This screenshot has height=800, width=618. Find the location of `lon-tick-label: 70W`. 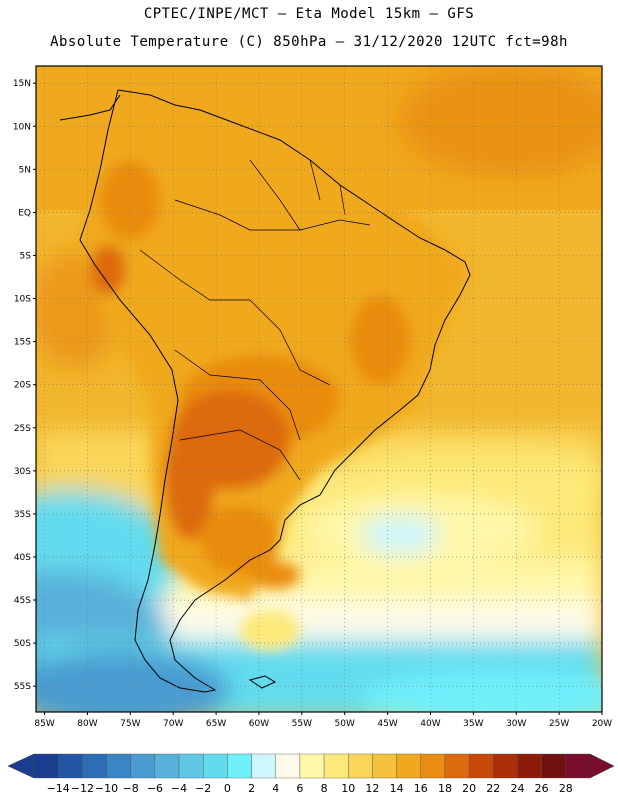

lon-tick-label: 70W is located at coordinates (173, 724).